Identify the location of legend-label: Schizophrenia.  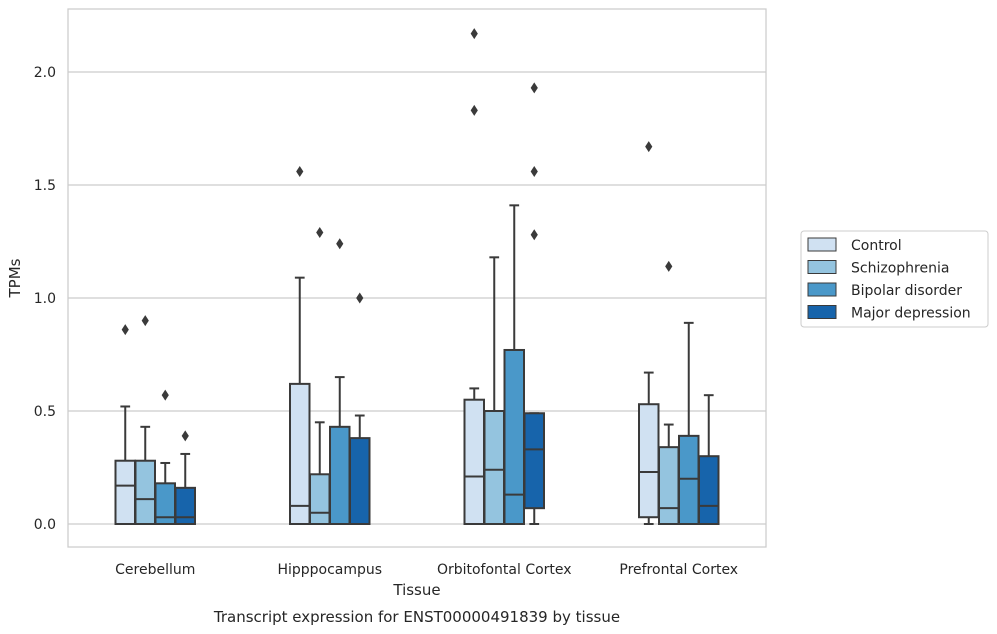
(900, 269).